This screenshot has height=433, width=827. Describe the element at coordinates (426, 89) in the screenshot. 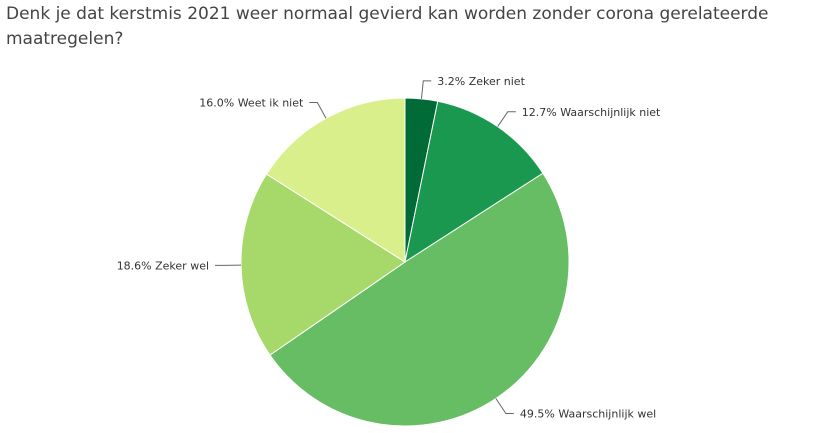

I see `leader-line-zeker-niet` at that location.